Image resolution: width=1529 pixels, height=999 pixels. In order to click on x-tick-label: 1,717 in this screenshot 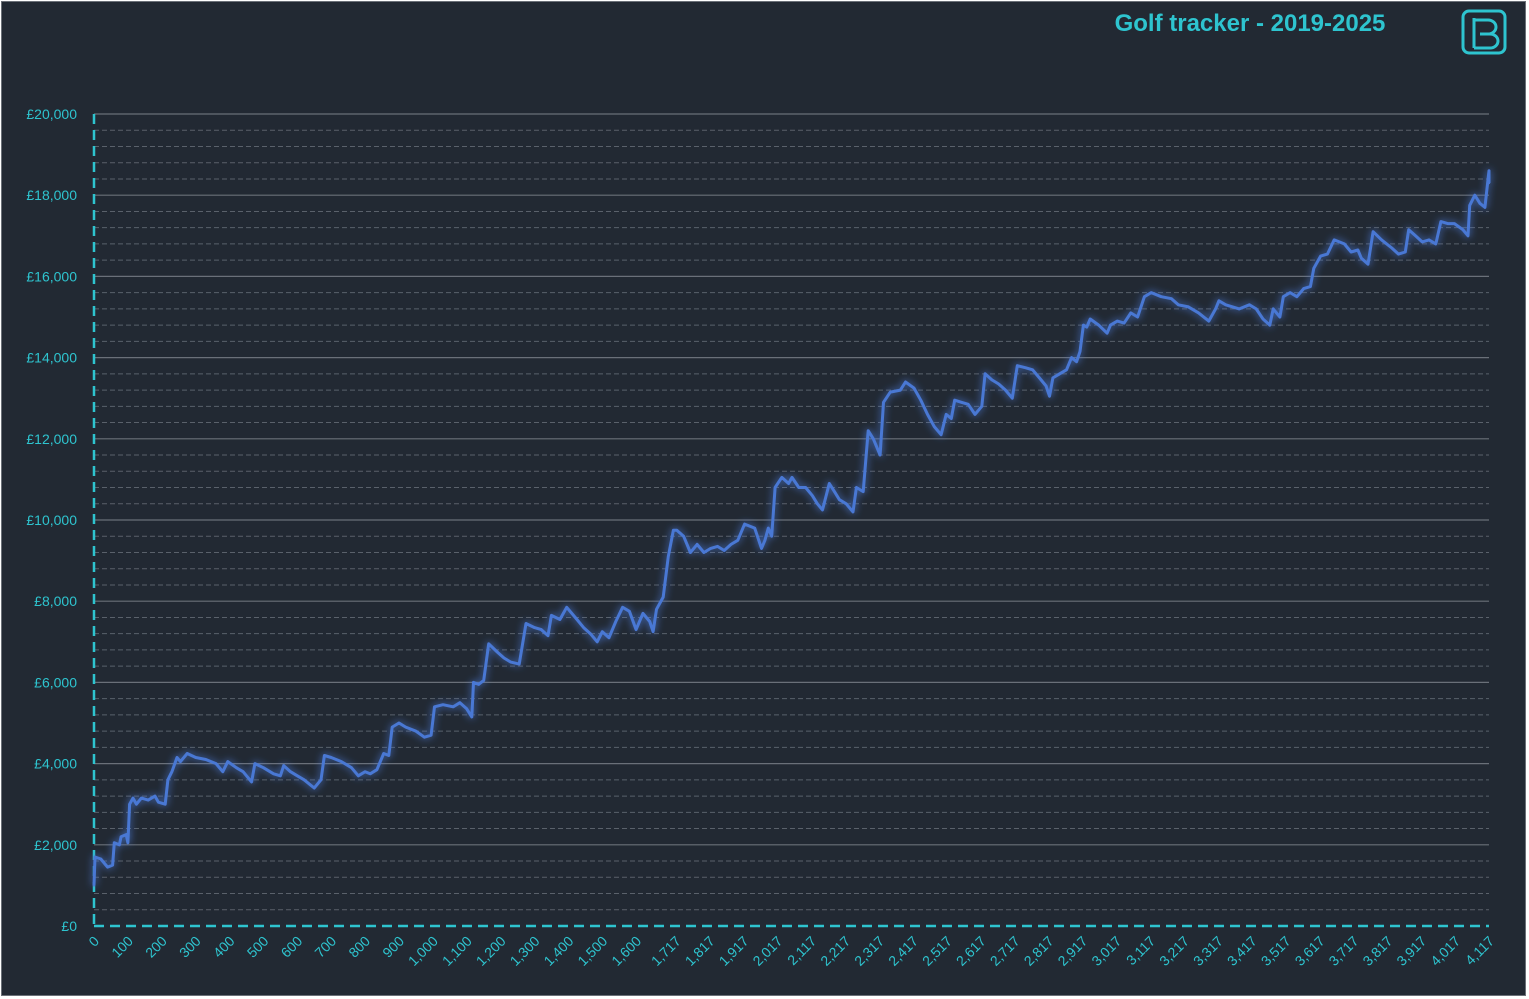, I will do `click(666, 951)`.